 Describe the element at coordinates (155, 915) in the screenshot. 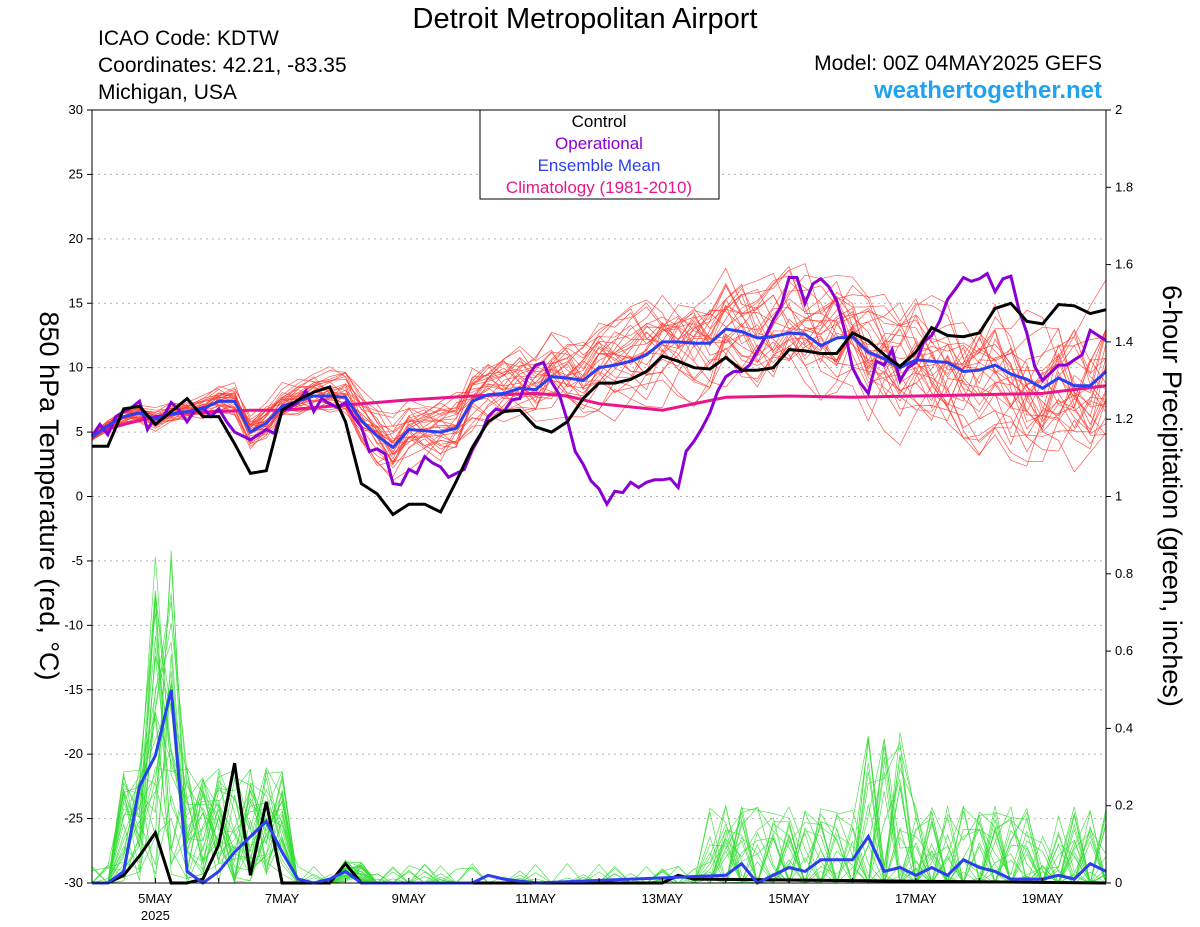

I see `x-tick-year: 2025` at that location.